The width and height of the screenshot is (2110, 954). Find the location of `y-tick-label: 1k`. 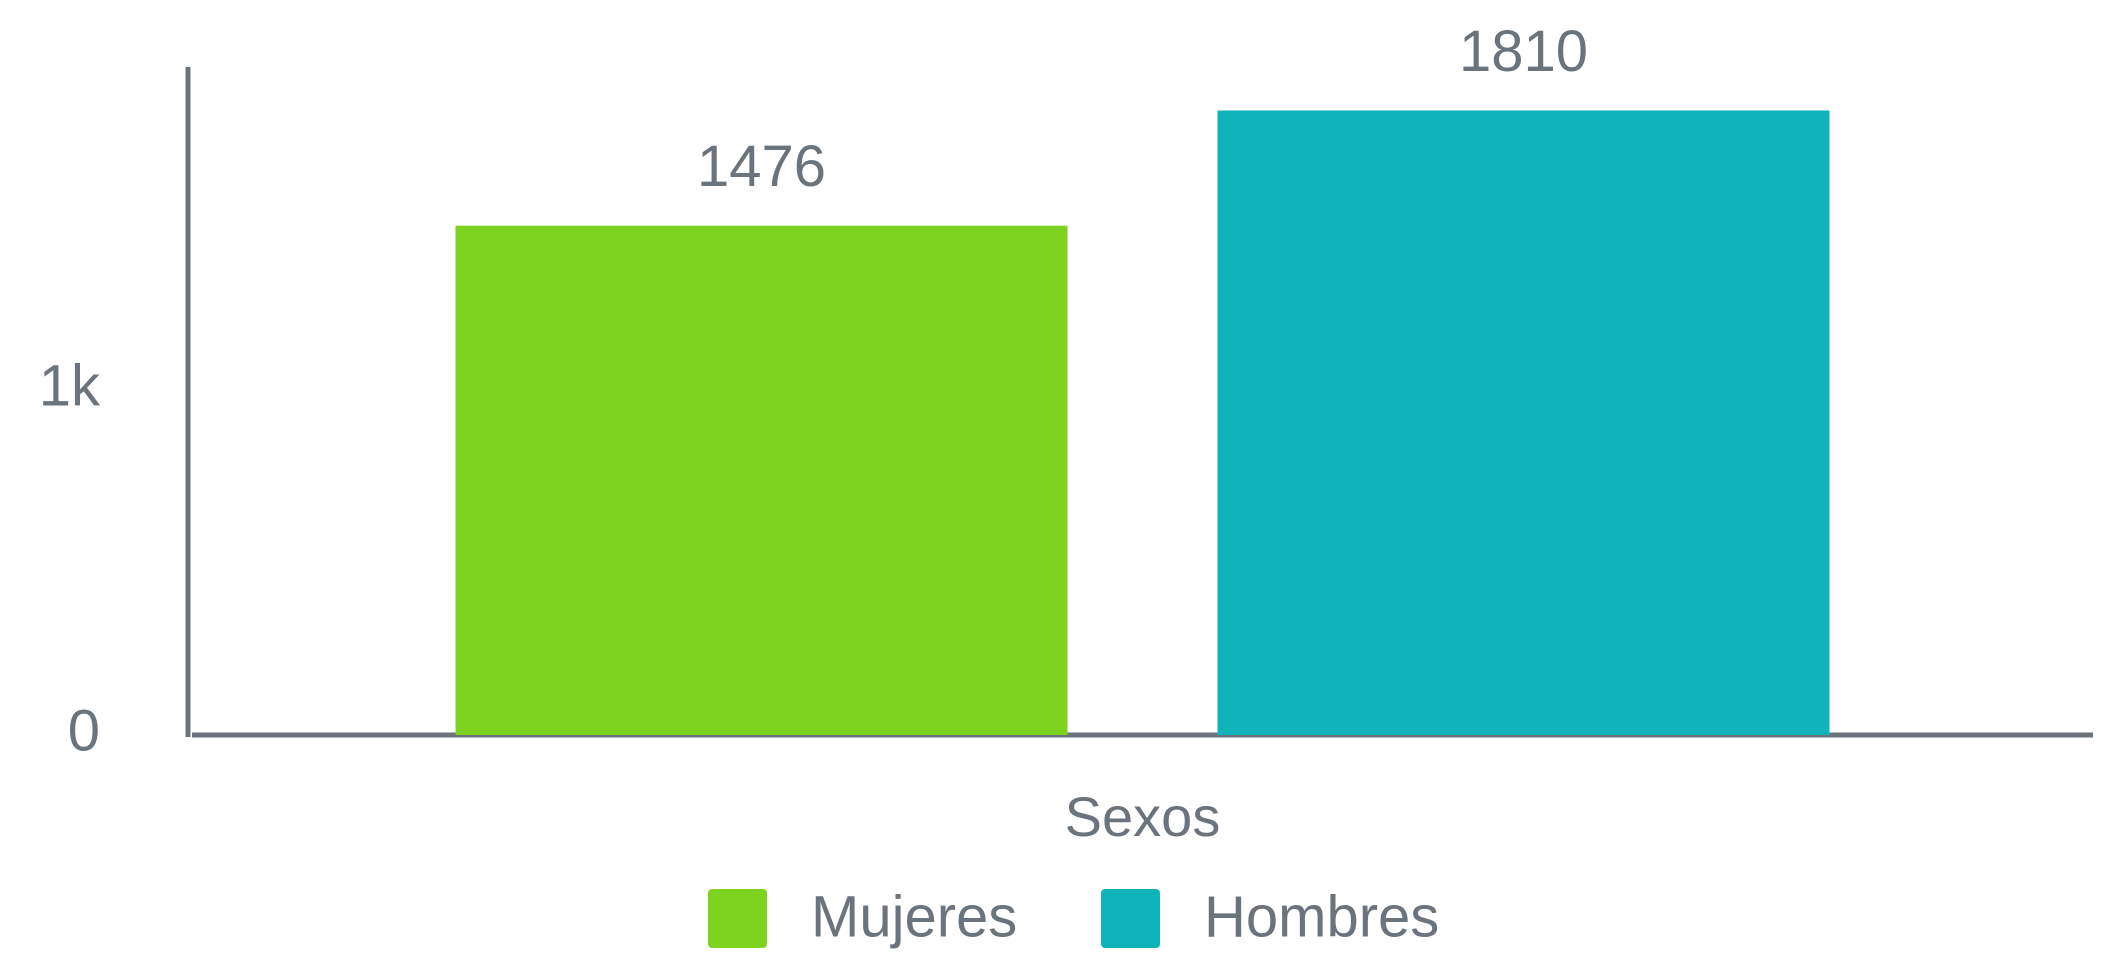

y-tick-label: 1k is located at coordinates (70, 385).